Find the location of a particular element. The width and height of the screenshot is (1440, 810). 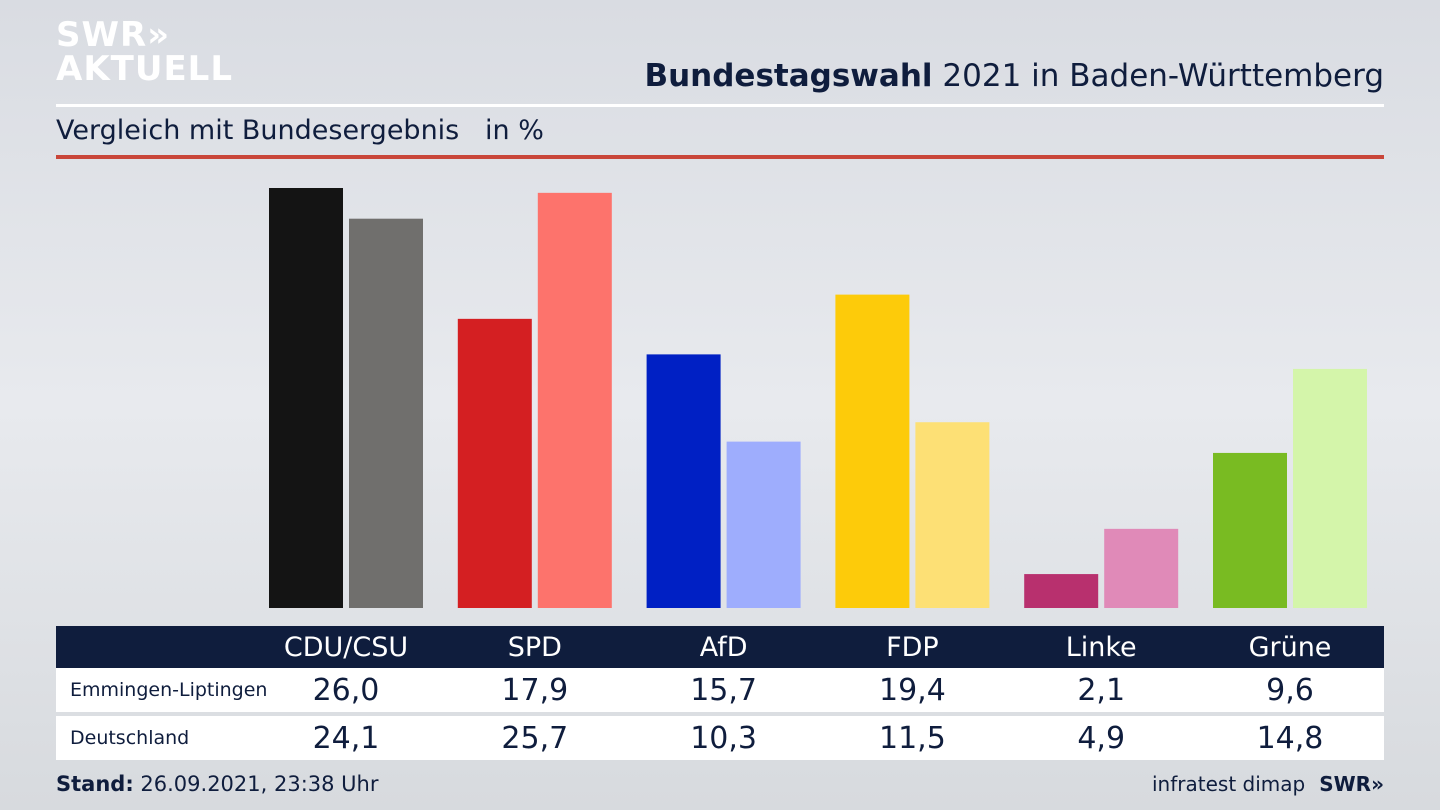

column-header: Grüne is located at coordinates (1290, 647).